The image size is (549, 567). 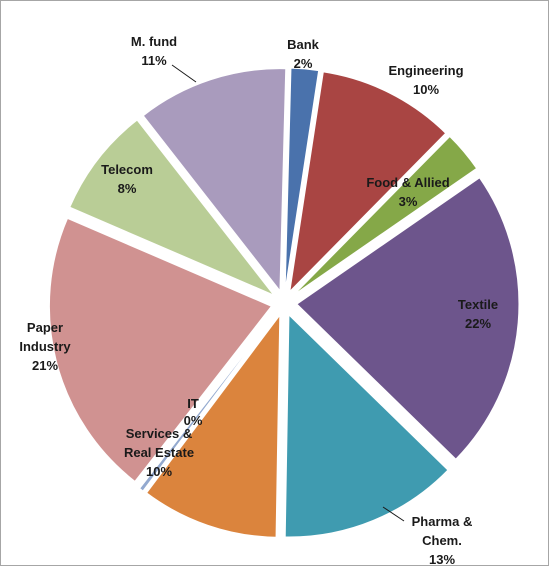 I want to click on category-label: Pharma &, so click(x=442, y=521).